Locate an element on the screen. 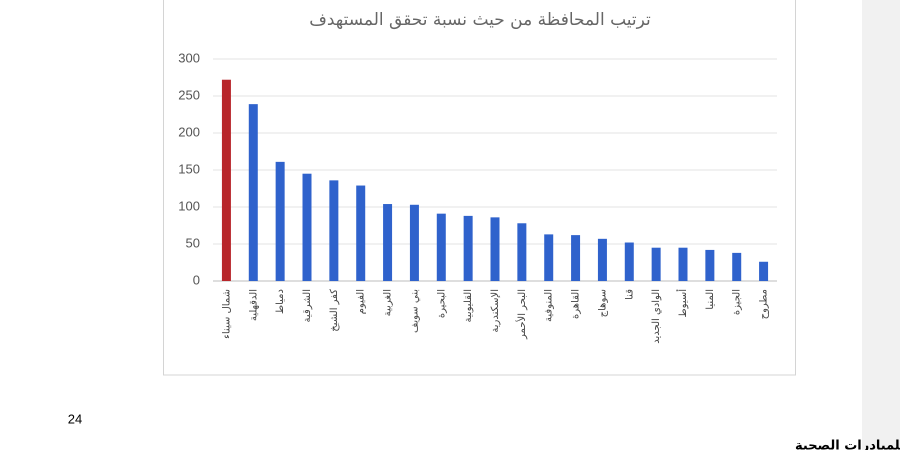 The image size is (900, 450). x-tick-label: شمال سيناء is located at coordinates (226, 314).